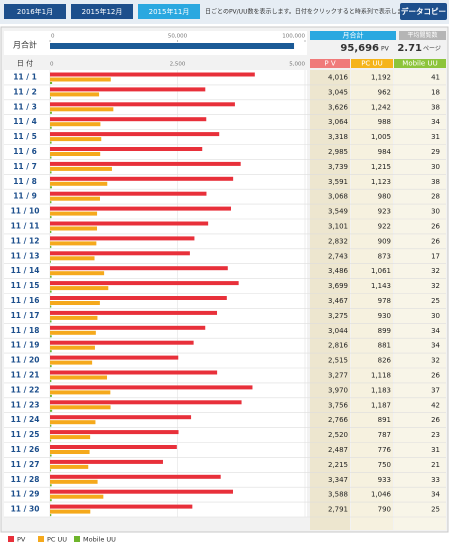 Image resolution: width=449 pixels, height=550 pixels. I want to click on date-label: 11 / 29, so click(25, 494).